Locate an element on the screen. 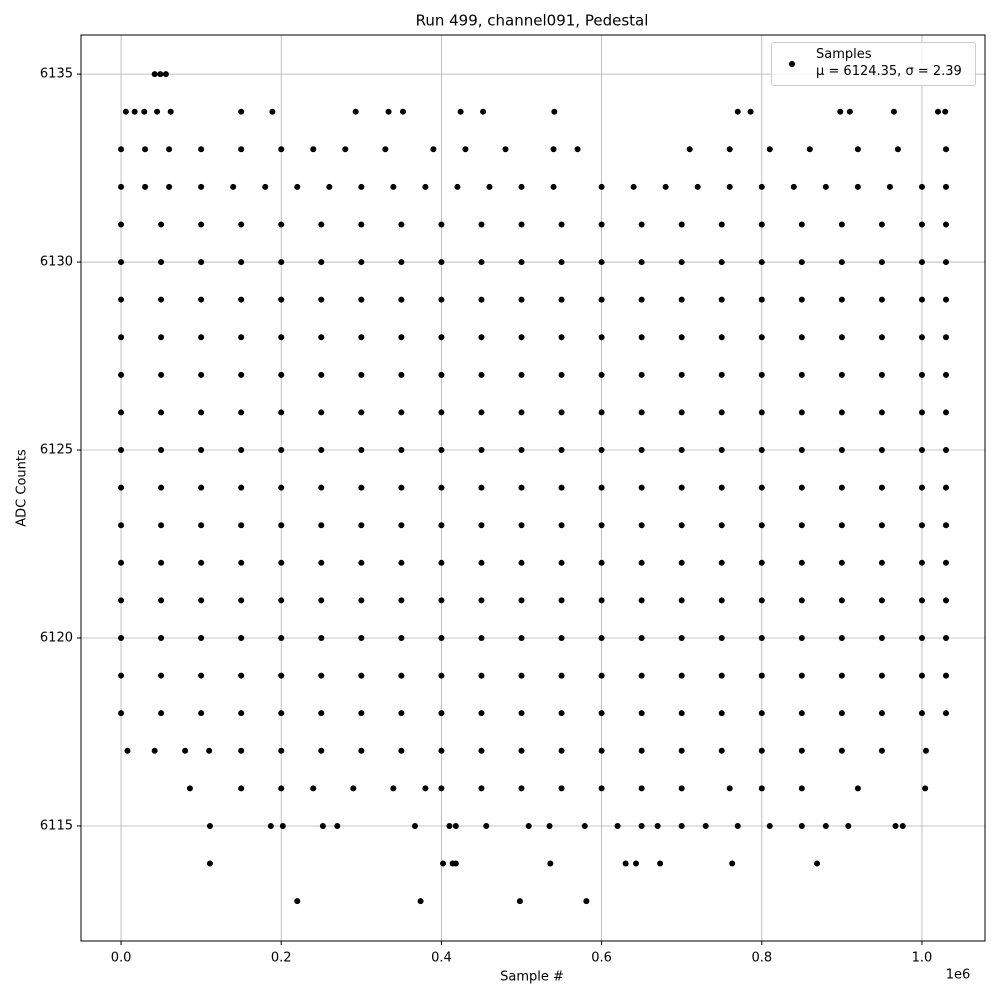  x-tick-label: 0.2 is located at coordinates (281, 958).